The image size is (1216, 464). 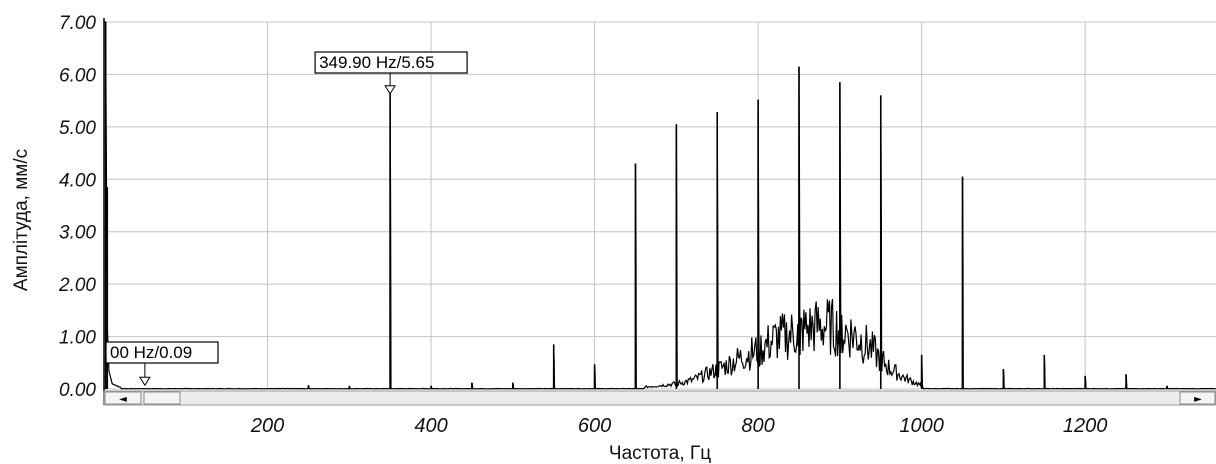 What do you see at coordinates (77, 23) in the screenshot?
I see `y-tick-label: 7.00` at bounding box center [77, 23].